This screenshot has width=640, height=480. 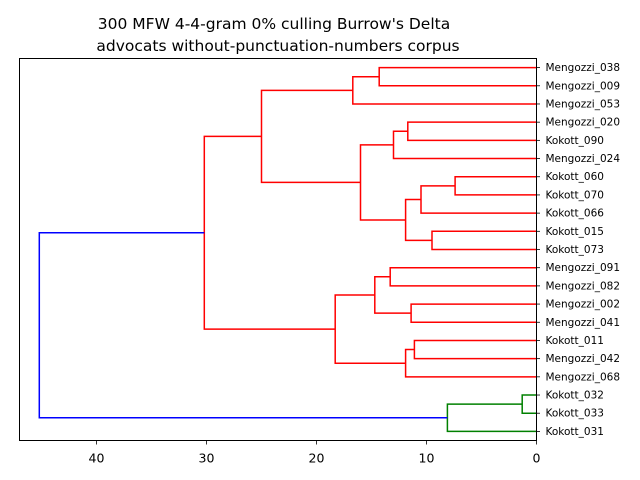 I want to click on dendrogram-link-n10, so click(x=310, y=136).